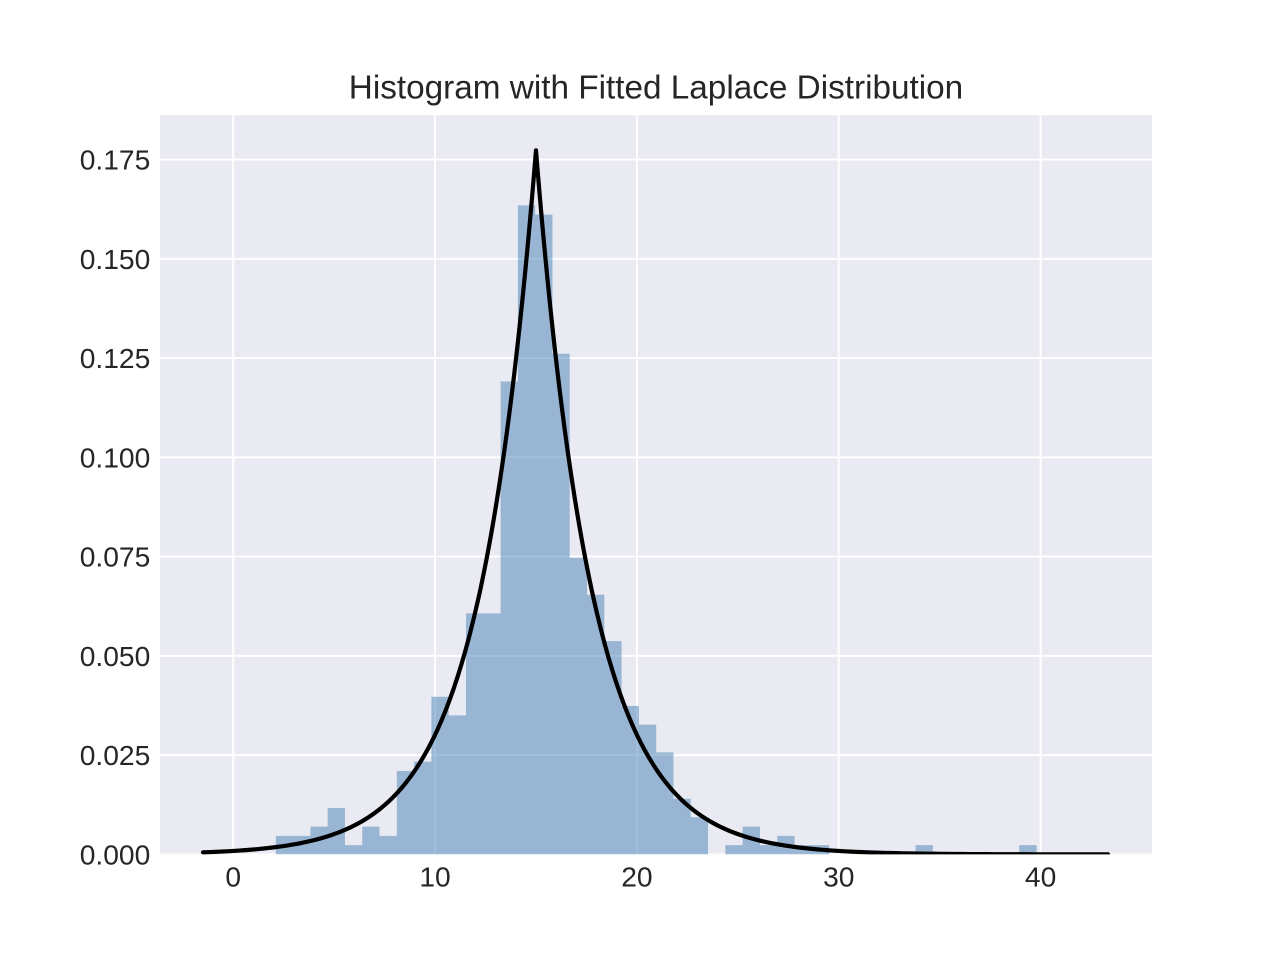 This screenshot has height=960, width=1280. Describe the element at coordinates (115, 854) in the screenshot. I see `svg-text: 0.000` at that location.